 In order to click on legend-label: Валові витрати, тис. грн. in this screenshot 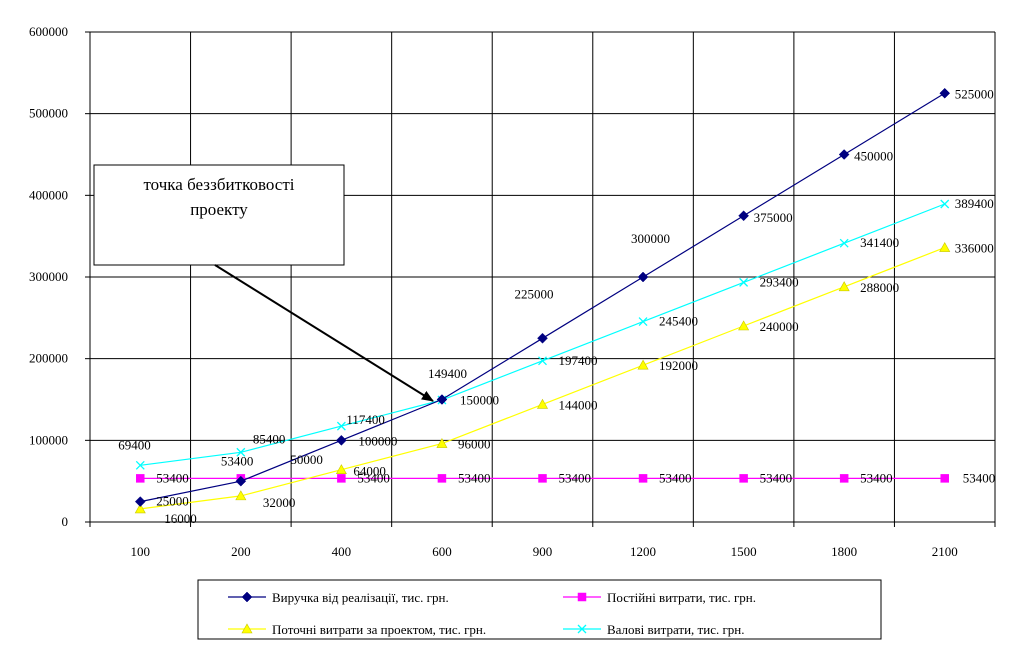, I will do `click(676, 629)`.